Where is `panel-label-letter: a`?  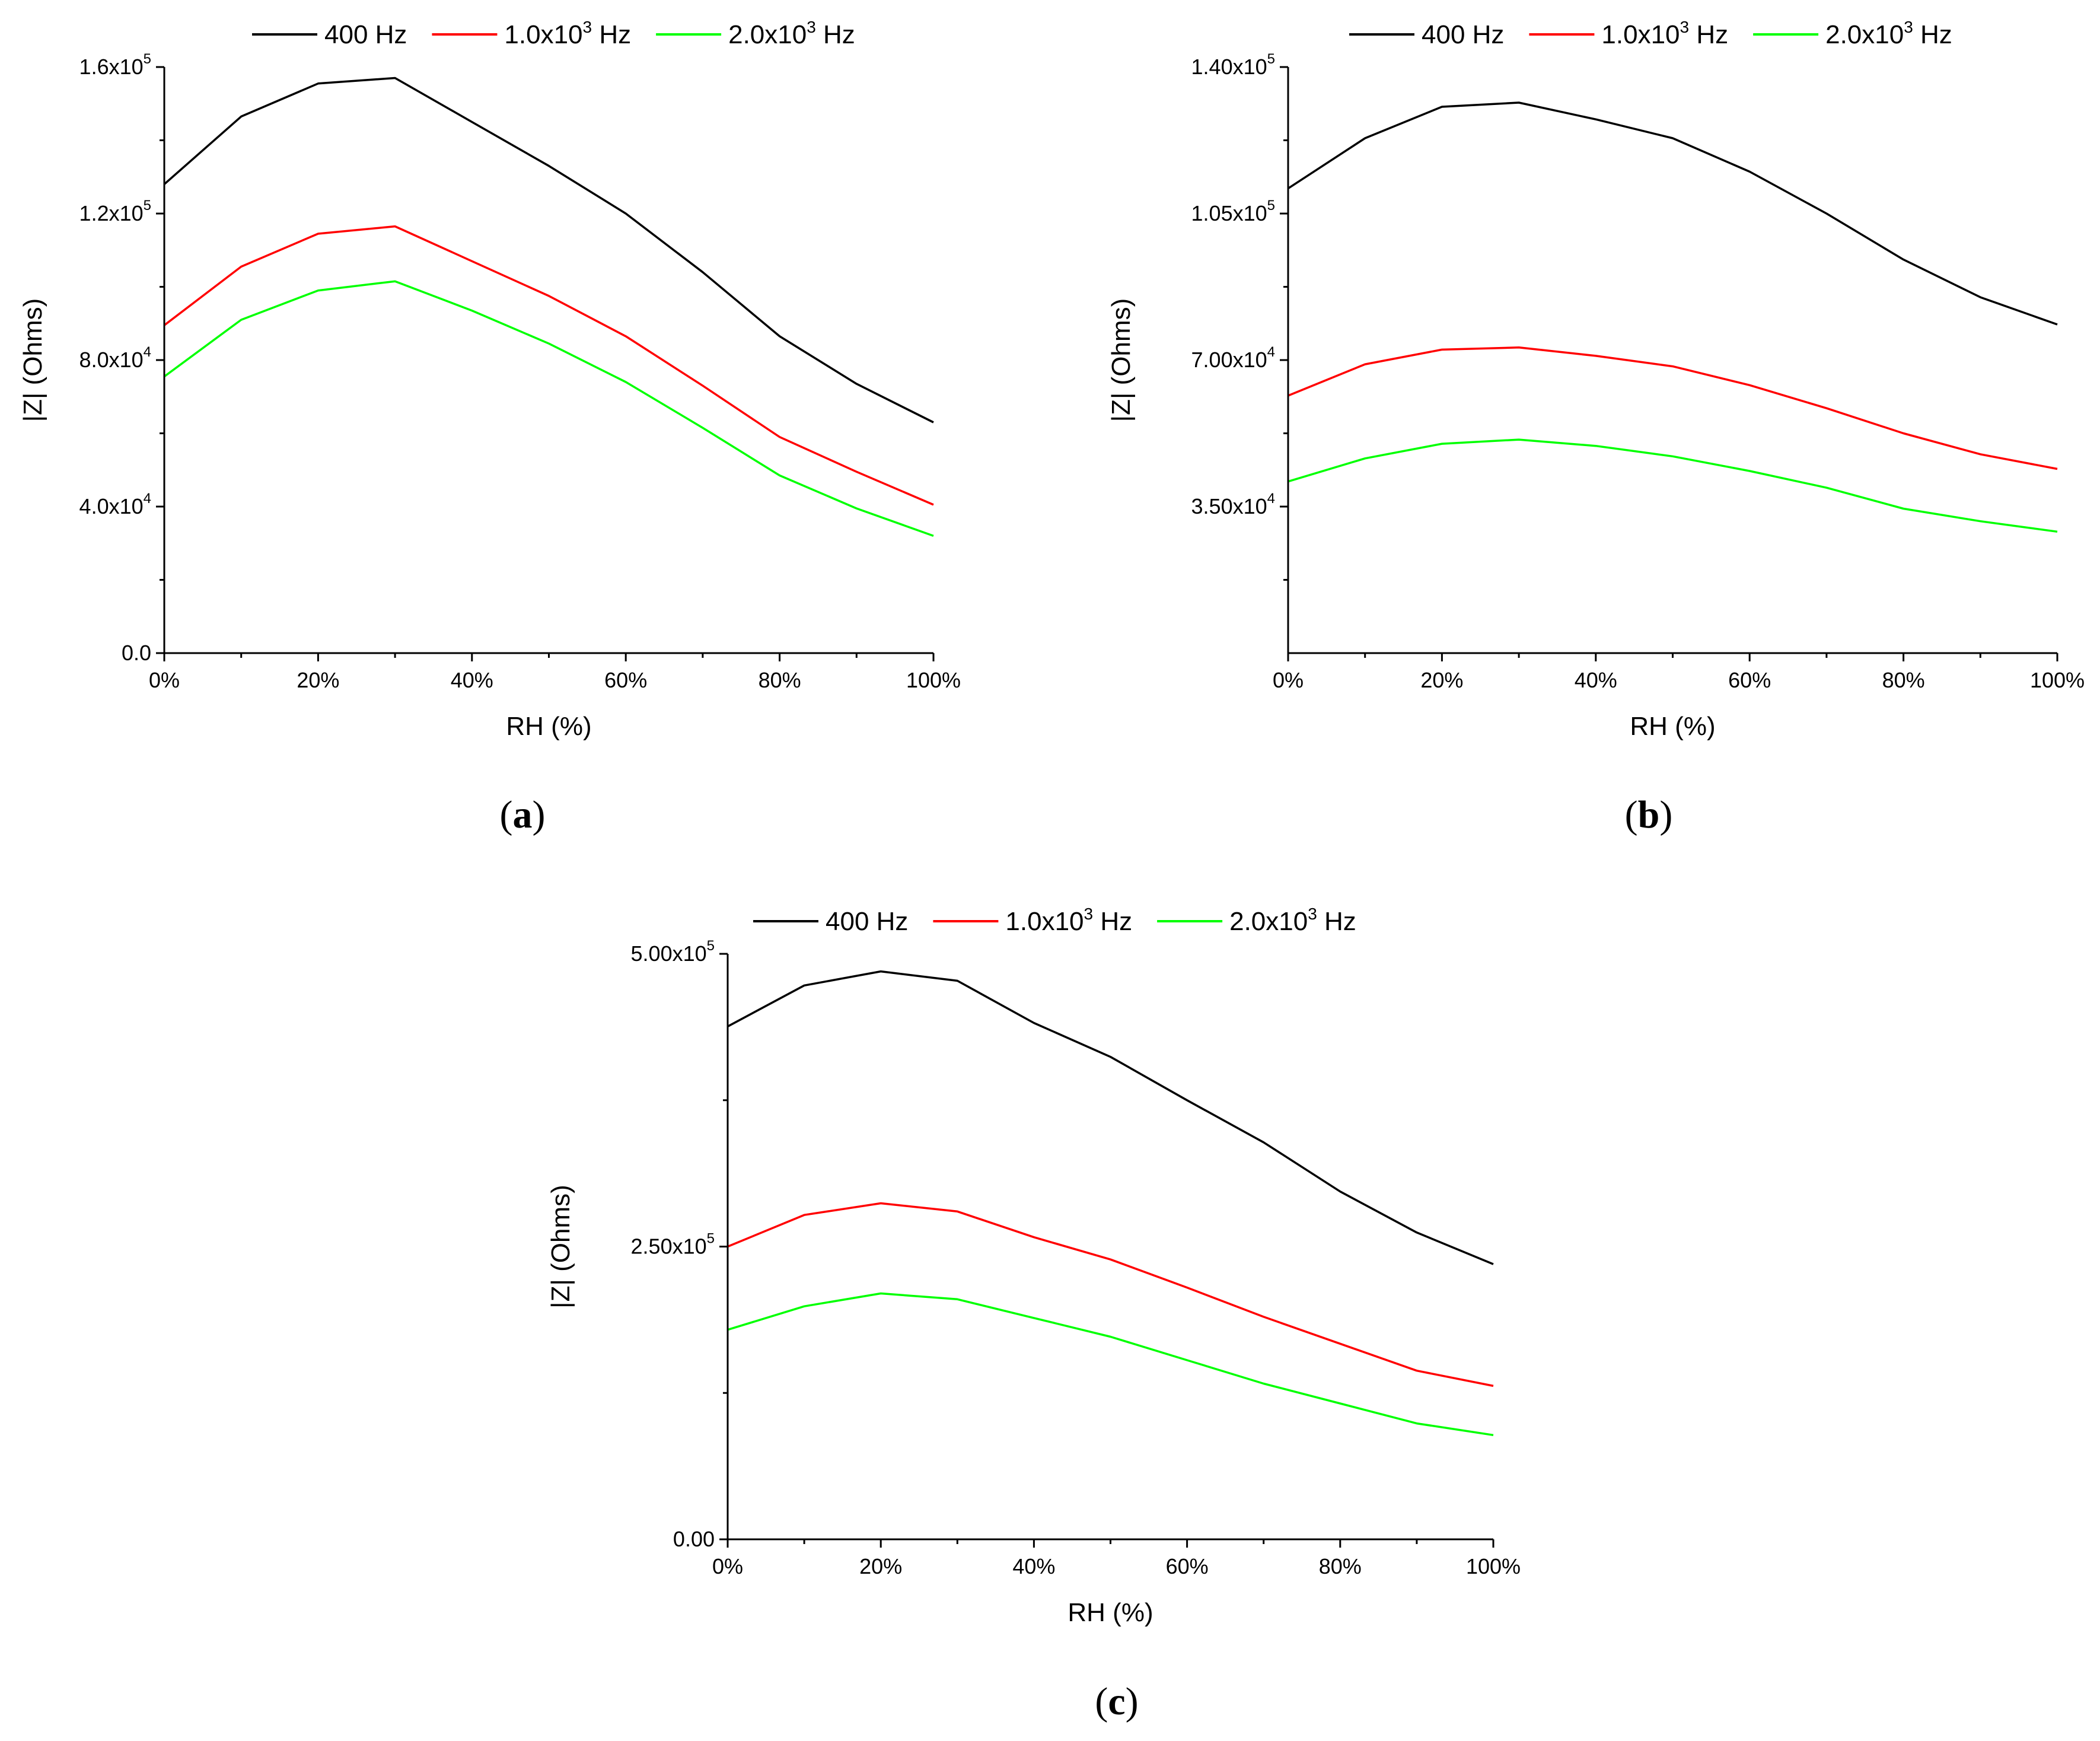 panel-label-letter: a is located at coordinates (523, 814).